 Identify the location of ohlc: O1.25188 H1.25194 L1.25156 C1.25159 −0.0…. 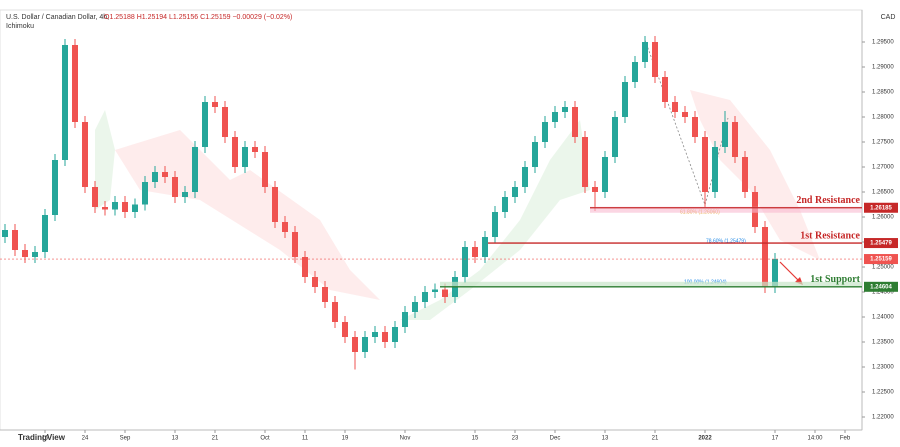
(198, 17).